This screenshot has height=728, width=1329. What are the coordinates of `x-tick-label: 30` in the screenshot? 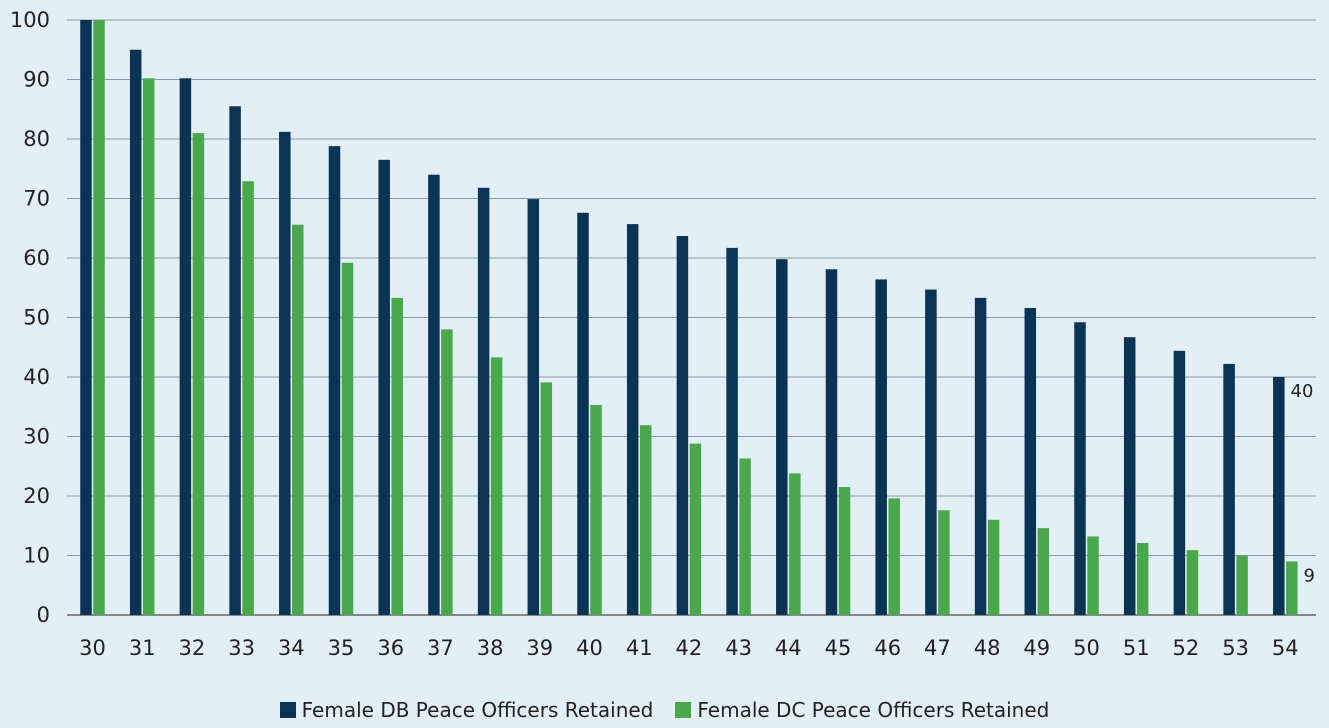 It's located at (92, 648).